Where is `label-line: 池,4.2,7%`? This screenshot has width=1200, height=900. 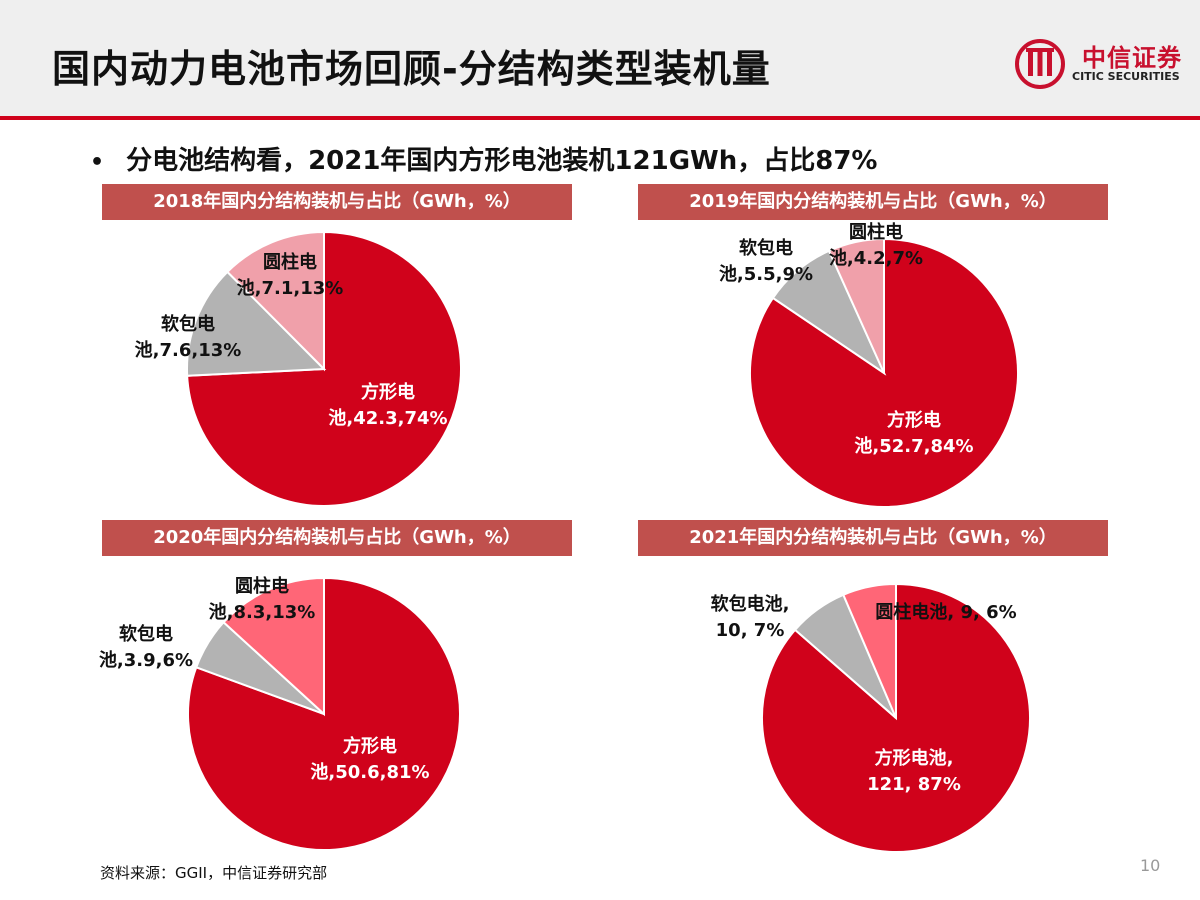
label-line: 池,4.2,7% is located at coordinates (876, 258).